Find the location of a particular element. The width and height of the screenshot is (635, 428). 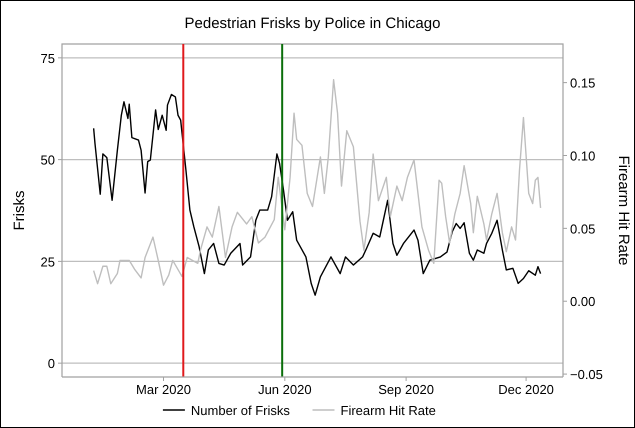

x-tick-label: Jun 2020 is located at coordinates (285, 389).